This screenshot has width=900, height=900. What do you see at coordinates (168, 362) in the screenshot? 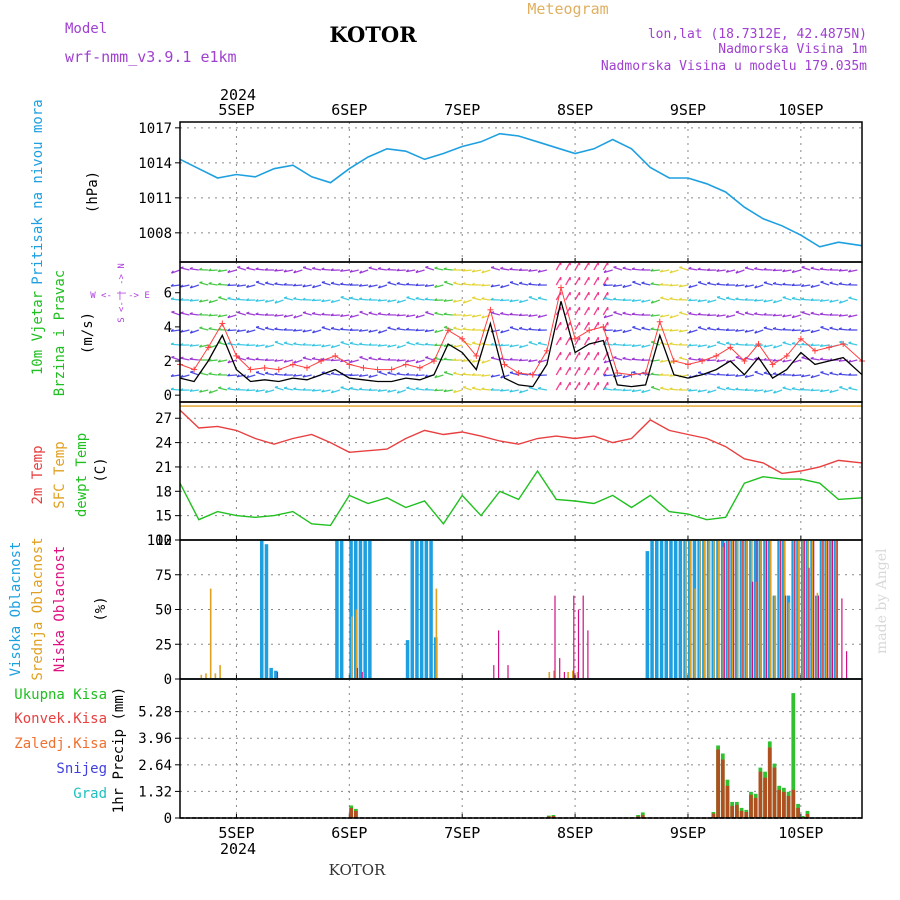
I see `y-tick-label: 2` at bounding box center [168, 362].